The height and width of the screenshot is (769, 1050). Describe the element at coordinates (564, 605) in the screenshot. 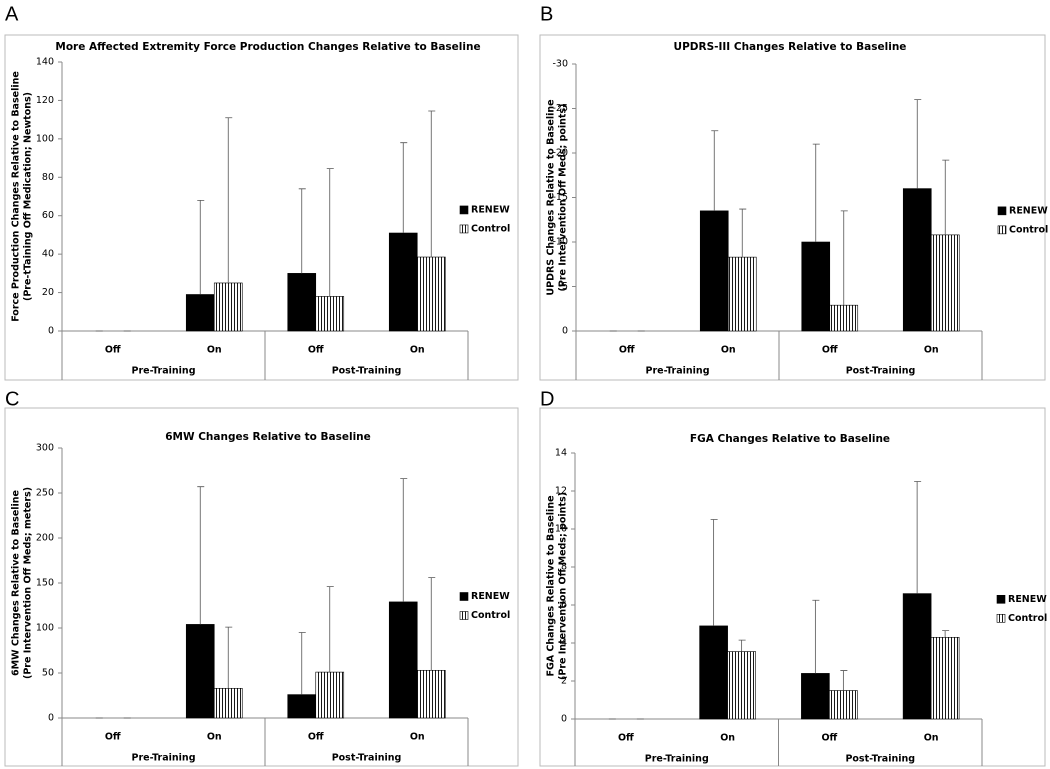

I see `y-tick-label: 6` at that location.